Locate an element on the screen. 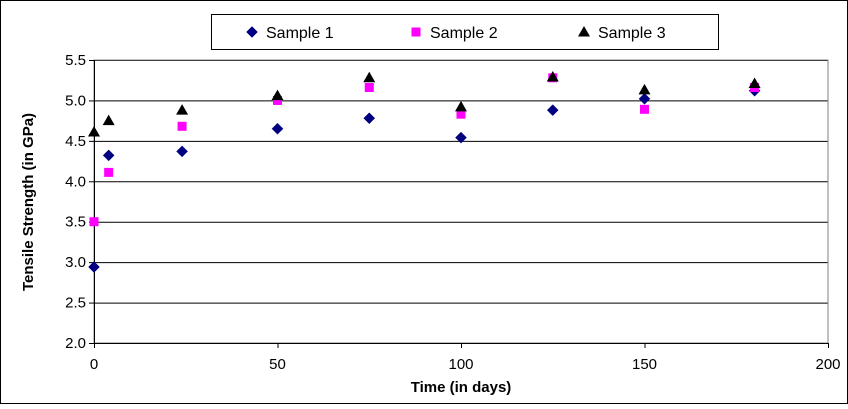 Image resolution: width=848 pixels, height=409 pixels. y-tick-label: 2.0 is located at coordinates (75, 343).